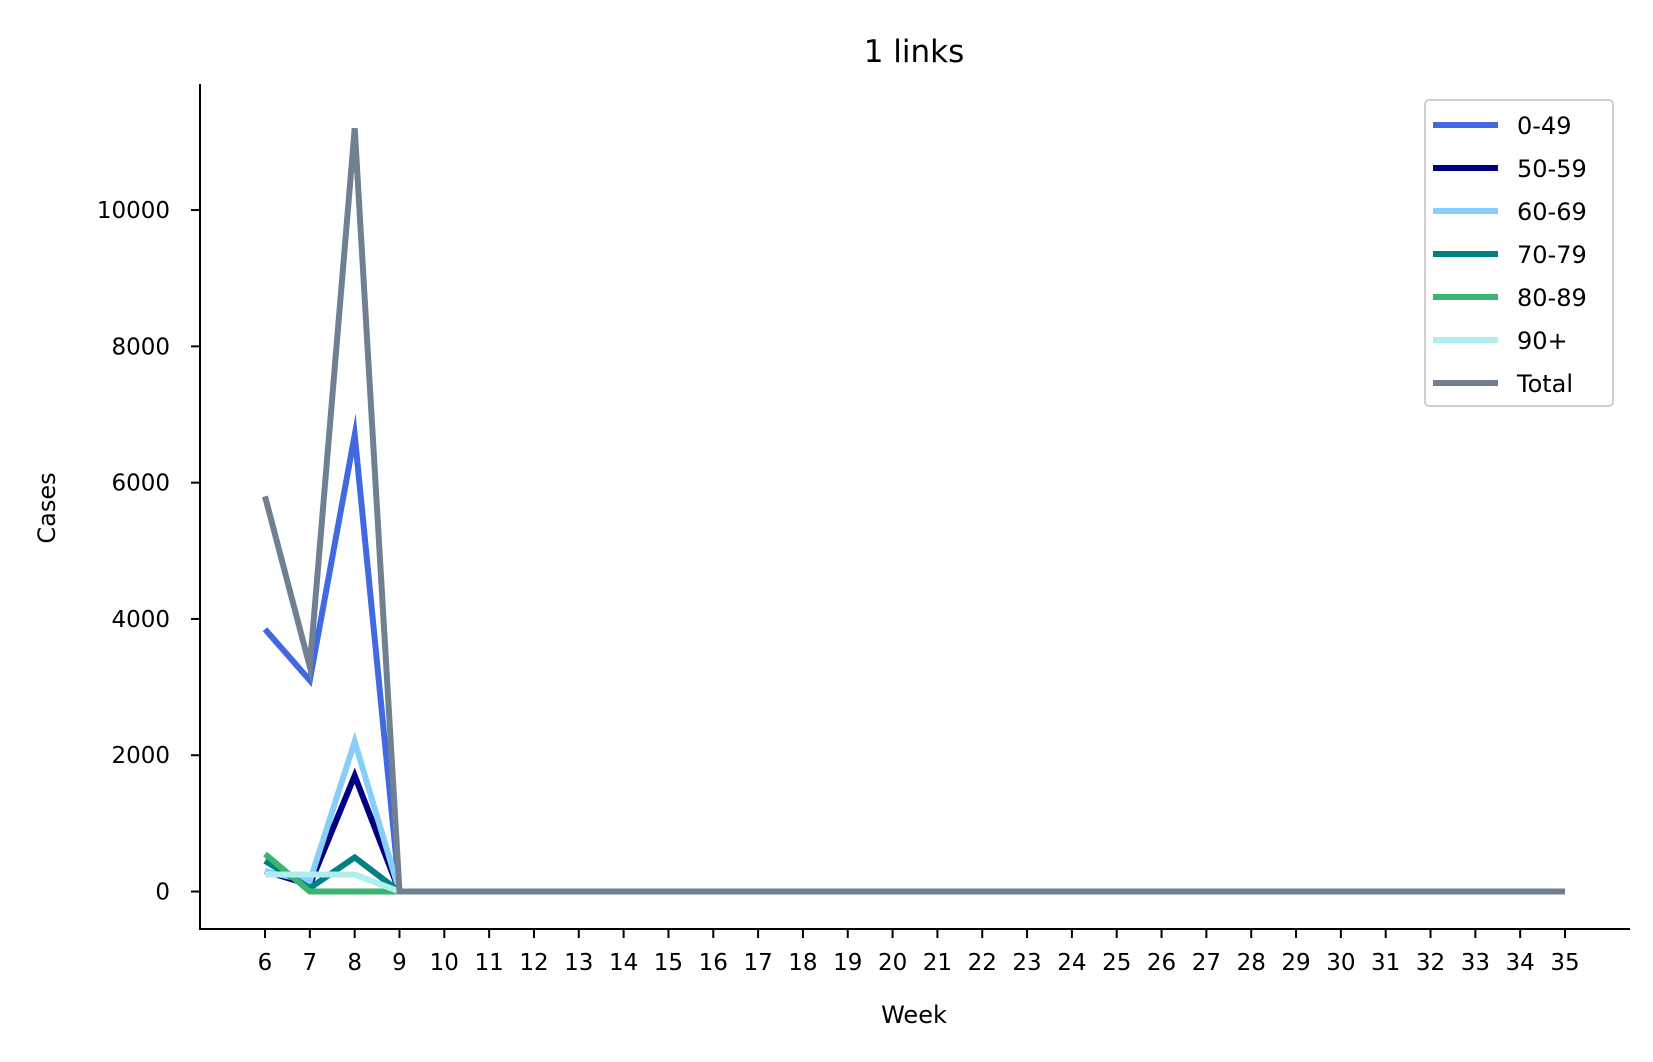 The height and width of the screenshot is (1062, 1653). What do you see at coordinates (265, 963) in the screenshot?
I see `x-tick-label: 6` at bounding box center [265, 963].